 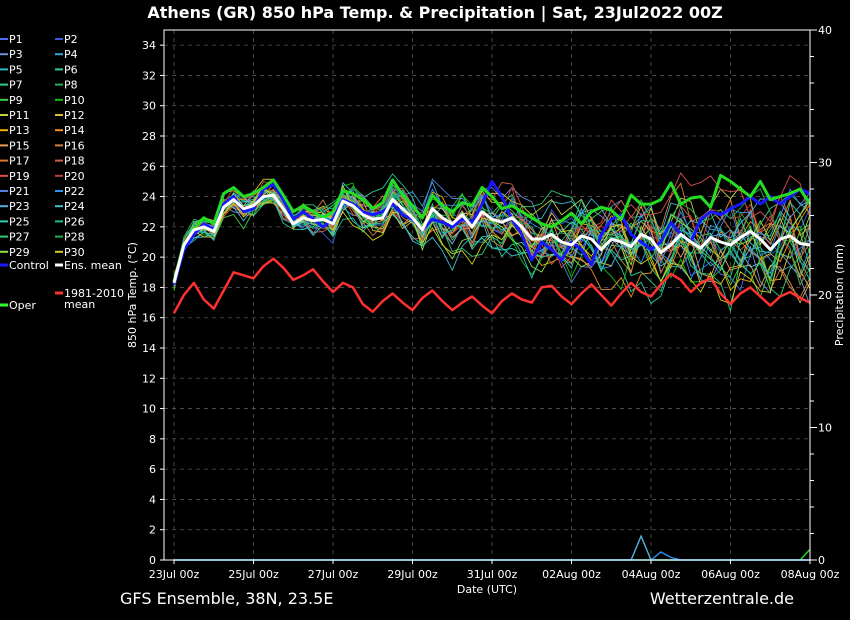 I want to click on legend-label: P16, so click(x=74, y=145).